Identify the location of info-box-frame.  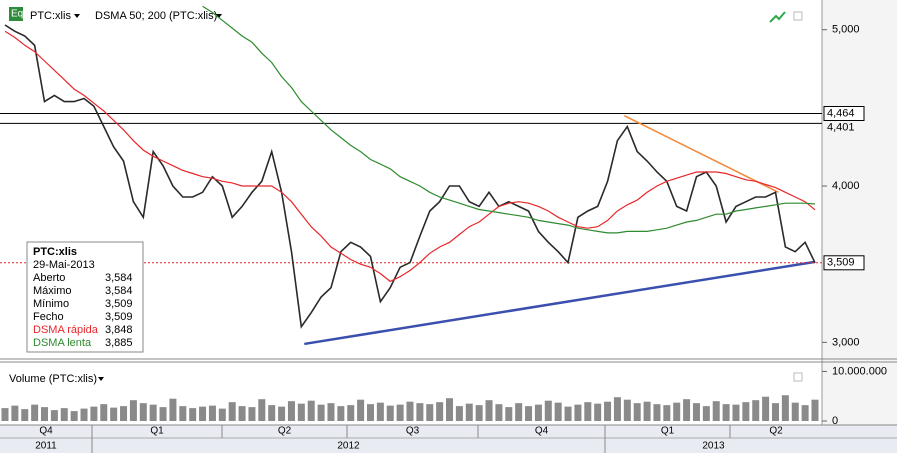
(85, 297).